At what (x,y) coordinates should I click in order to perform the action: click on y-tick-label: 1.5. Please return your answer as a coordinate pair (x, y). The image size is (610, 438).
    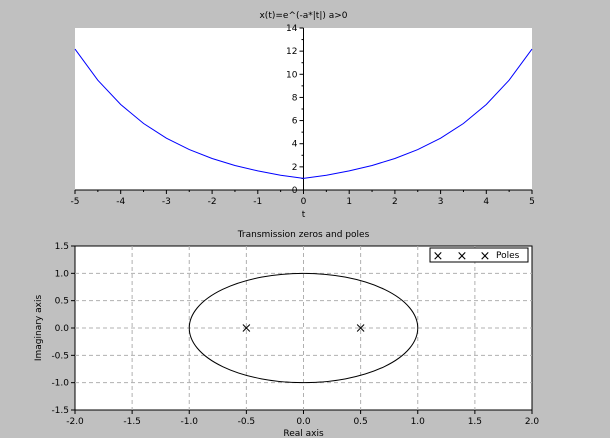
    Looking at the image, I should click on (62, 247).